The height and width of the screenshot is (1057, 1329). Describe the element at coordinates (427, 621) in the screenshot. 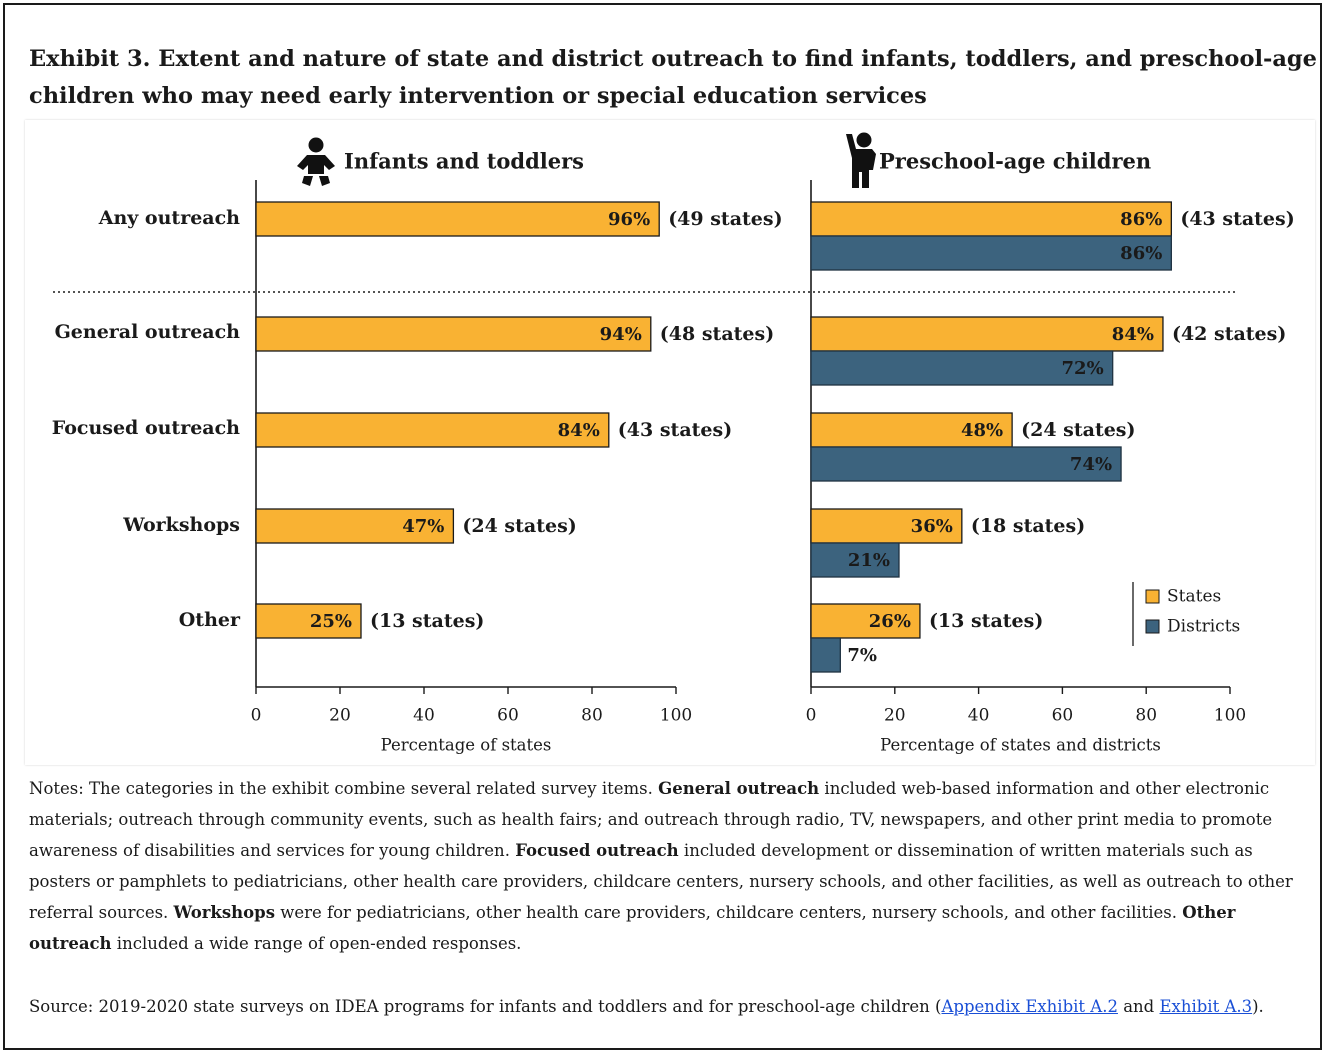

I see `infants-states-count-label-other: (13 states)` at that location.